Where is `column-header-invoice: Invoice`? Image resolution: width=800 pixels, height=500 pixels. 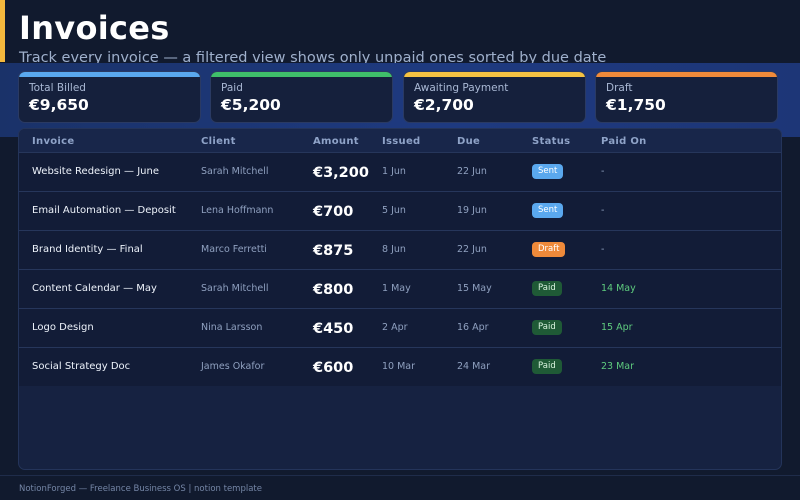
column-header-invoice: Invoice is located at coordinates (53, 141).